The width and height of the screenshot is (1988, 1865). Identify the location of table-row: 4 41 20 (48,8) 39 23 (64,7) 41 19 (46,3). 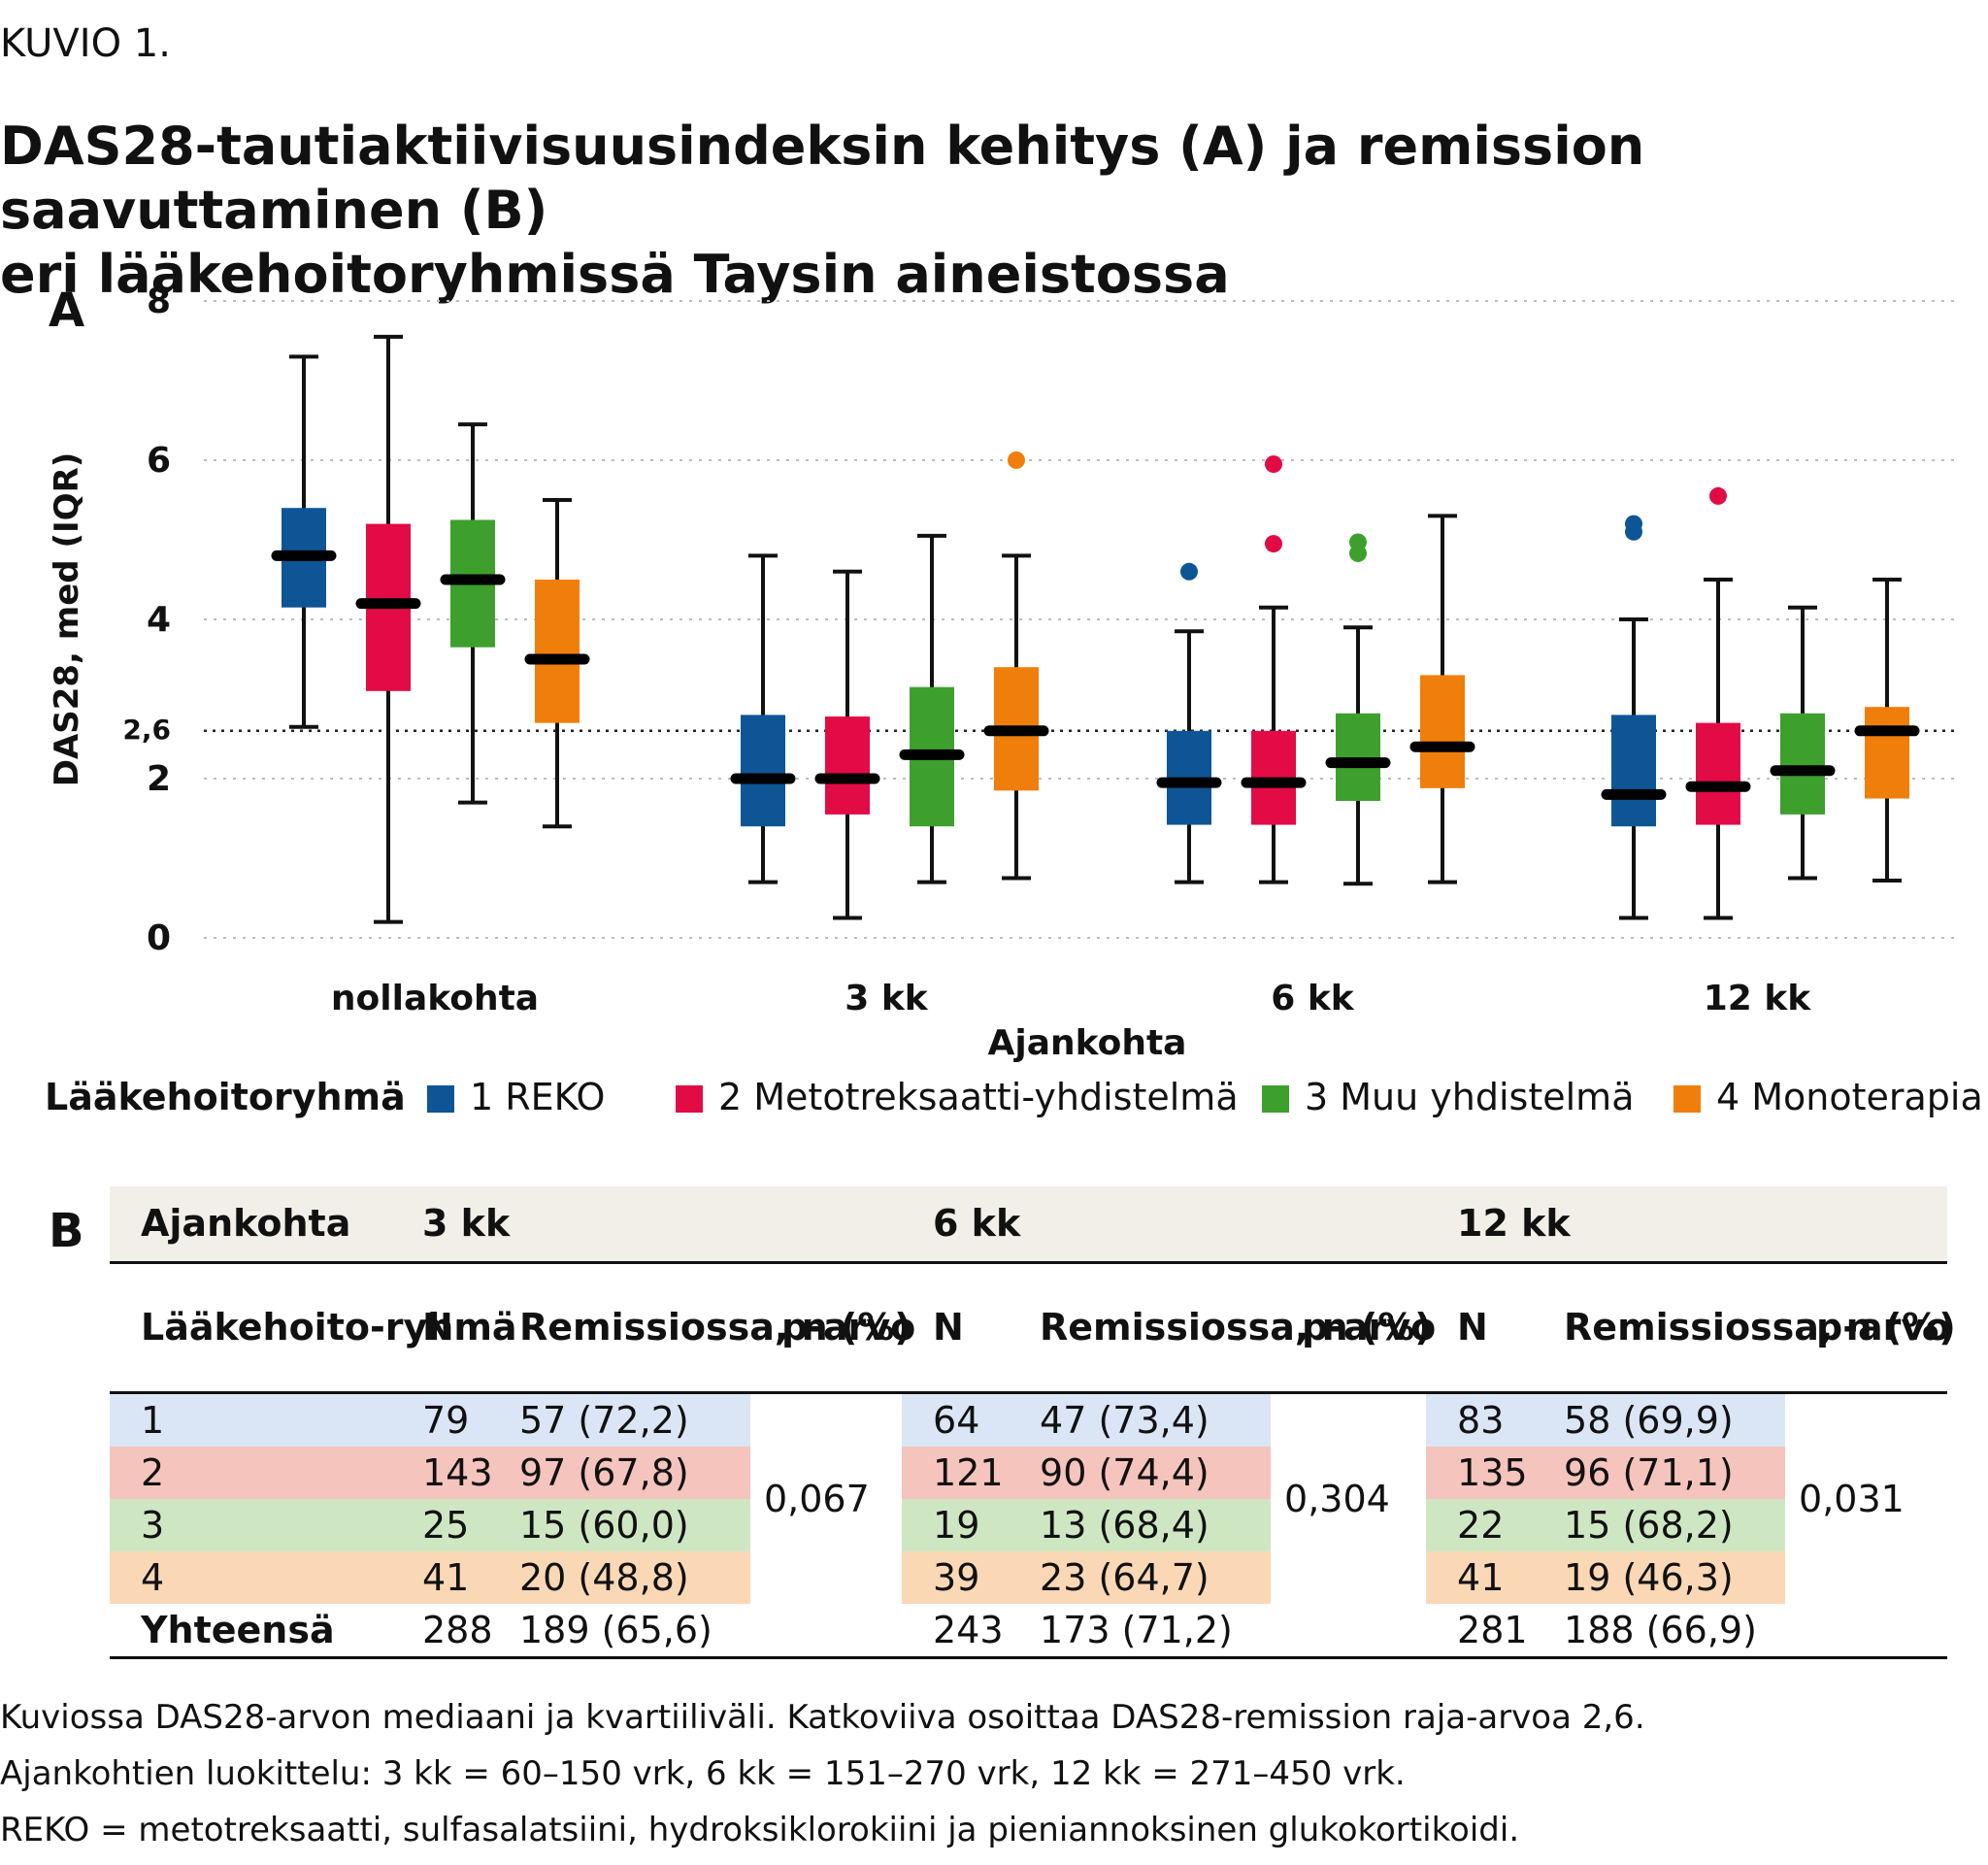
(1028, 1577).